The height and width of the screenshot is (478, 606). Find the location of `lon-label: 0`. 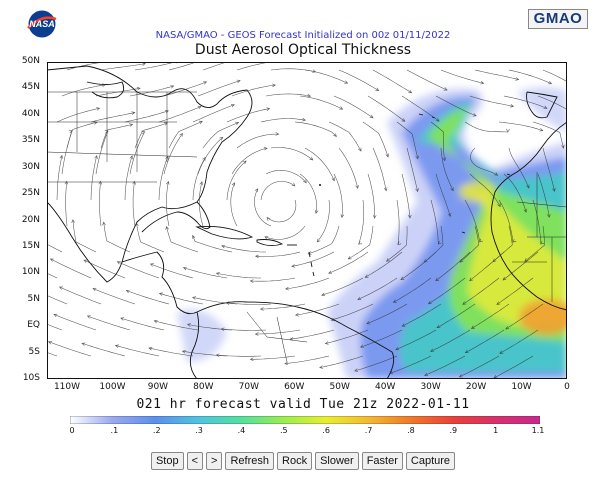

lon-label: 0 is located at coordinates (567, 387).